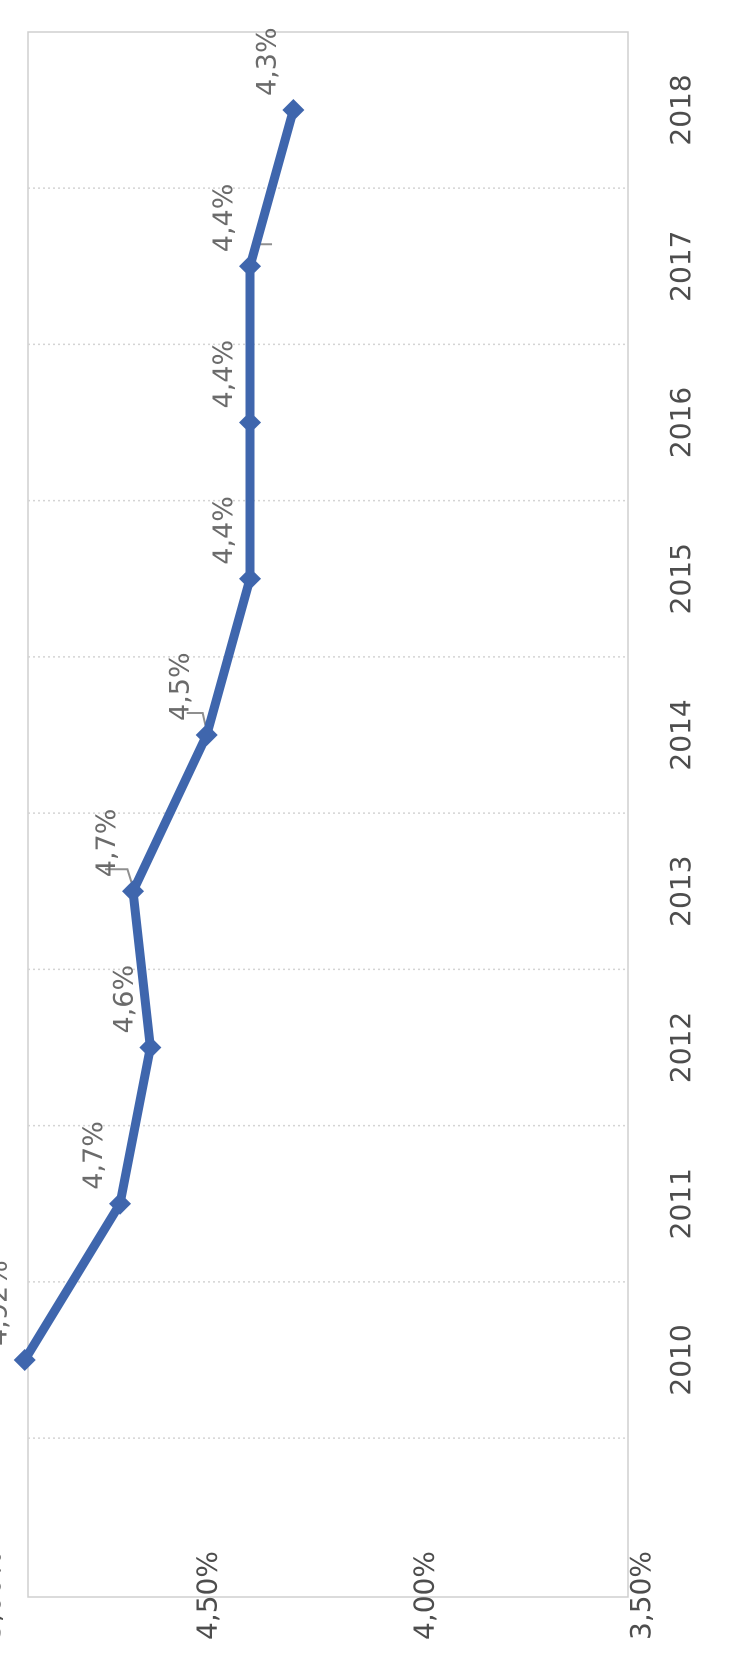  What do you see at coordinates (3, 1595) in the screenshot?
I see `y-tick-label: 5,00%` at bounding box center [3, 1595].